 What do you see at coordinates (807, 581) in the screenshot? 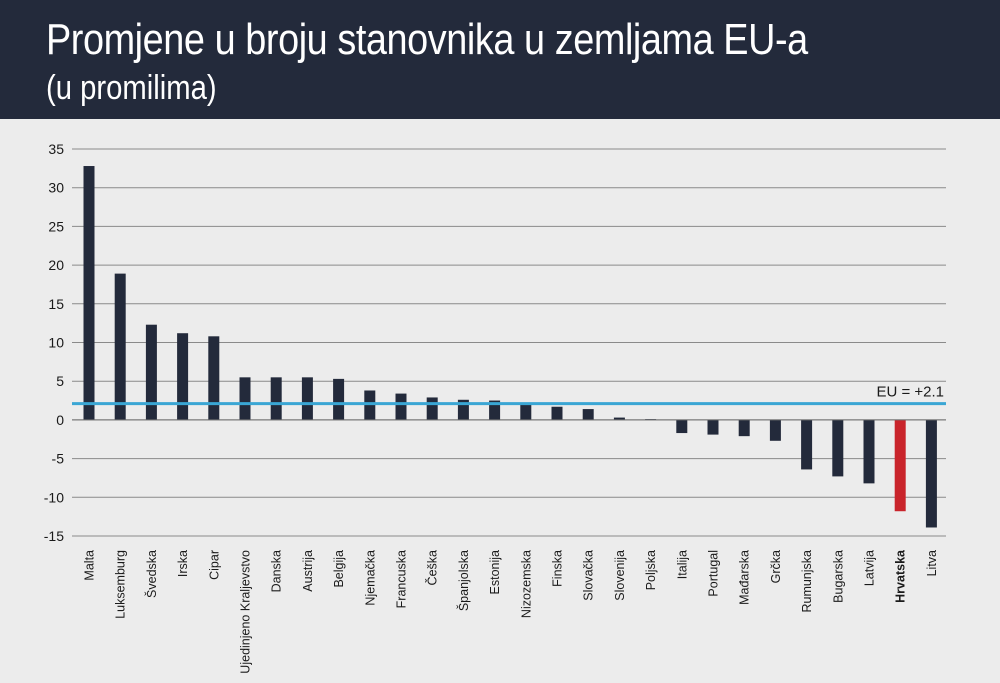
I see `x-category-label: Rumunjska` at bounding box center [807, 581].